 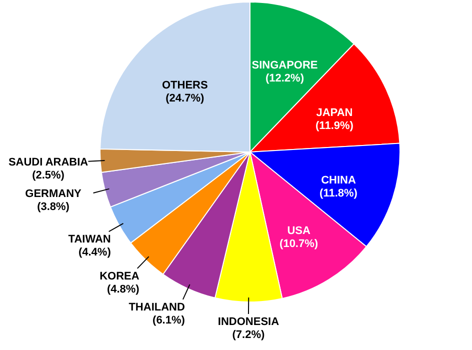 I want to click on slice-label: JAPAN, so click(x=334, y=113).